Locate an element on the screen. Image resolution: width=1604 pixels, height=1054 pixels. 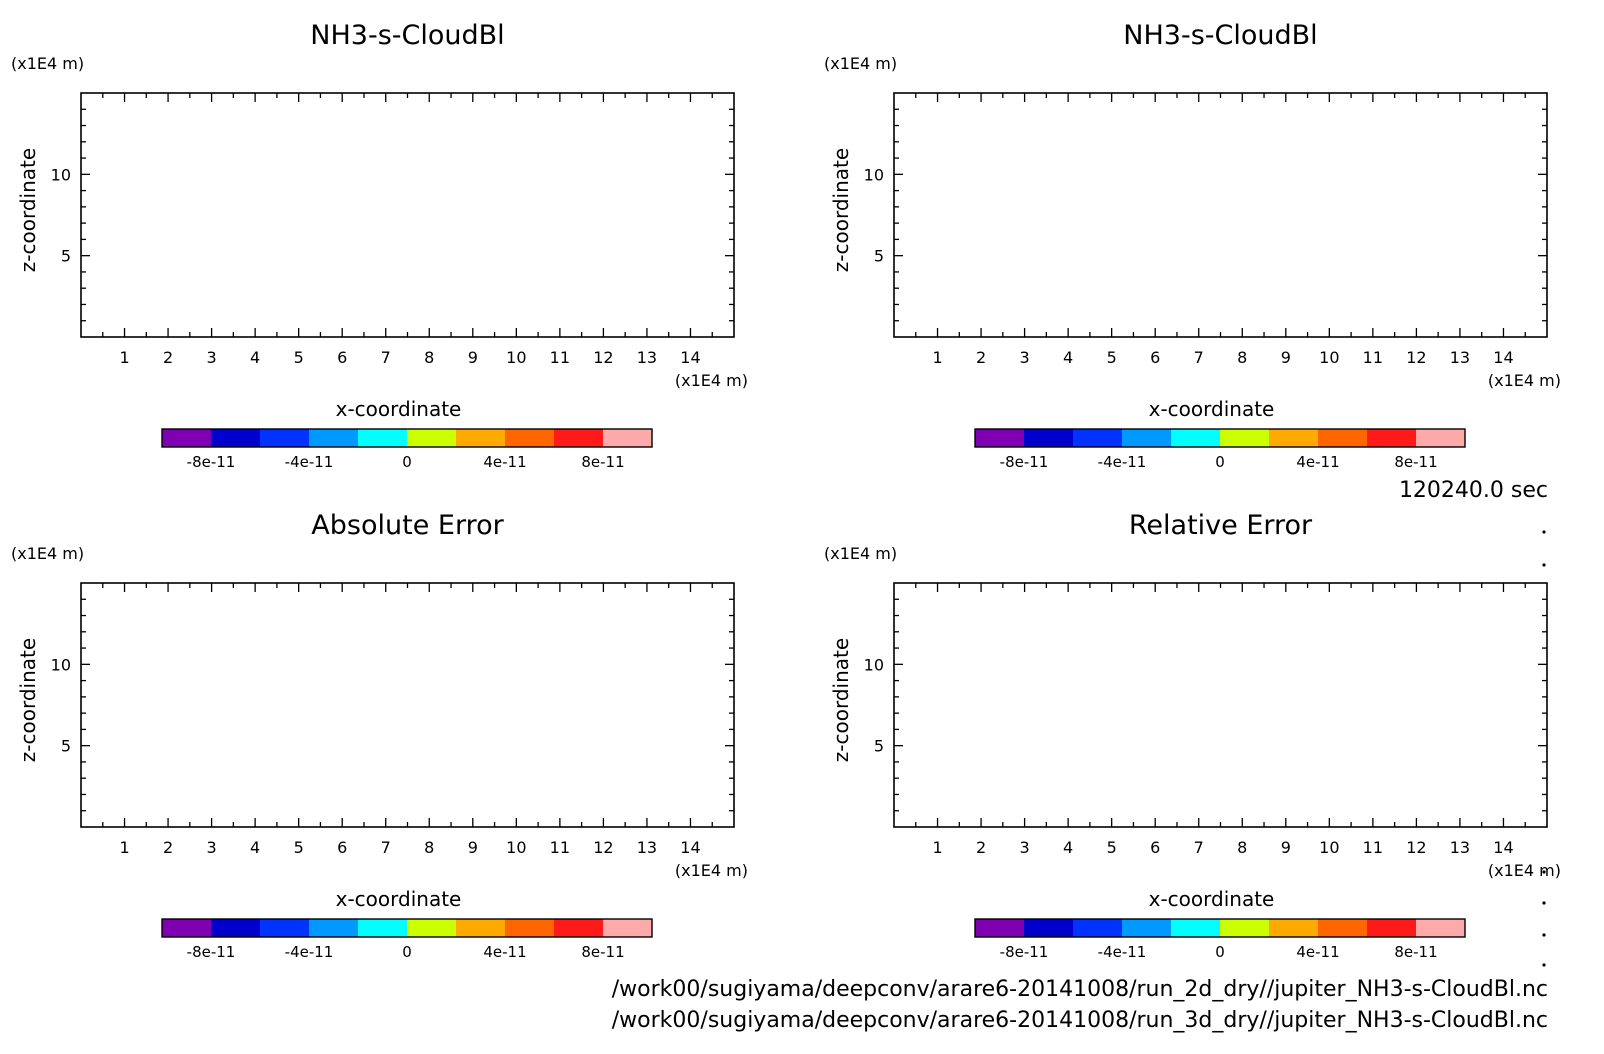
time-label: 120240.0 sec is located at coordinates (1473, 490).